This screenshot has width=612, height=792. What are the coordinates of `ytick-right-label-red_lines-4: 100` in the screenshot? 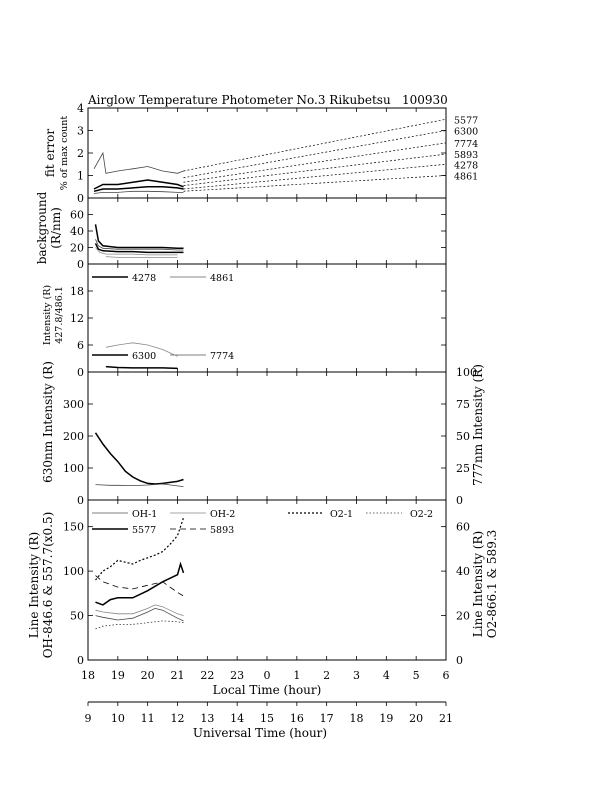 It's located at (466, 372).